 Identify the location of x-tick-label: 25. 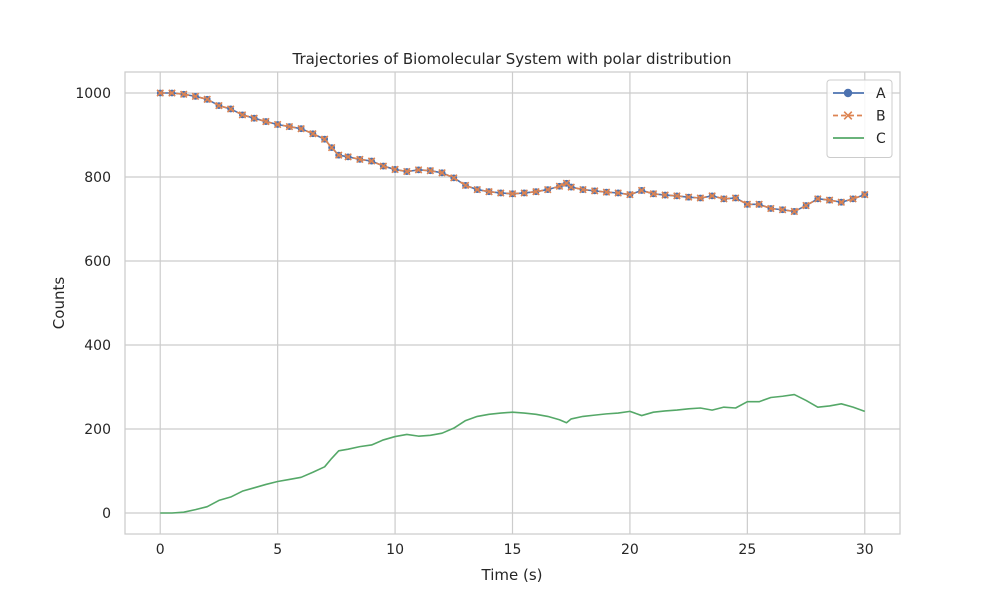
(747, 550).